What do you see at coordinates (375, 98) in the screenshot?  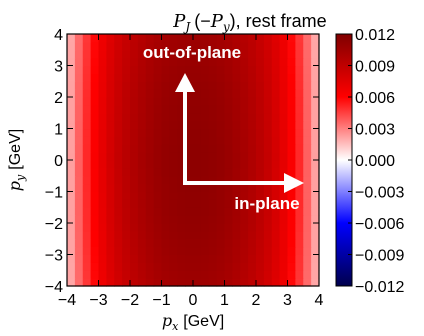 I see `colorbar-tick-label: 0.006` at bounding box center [375, 98].